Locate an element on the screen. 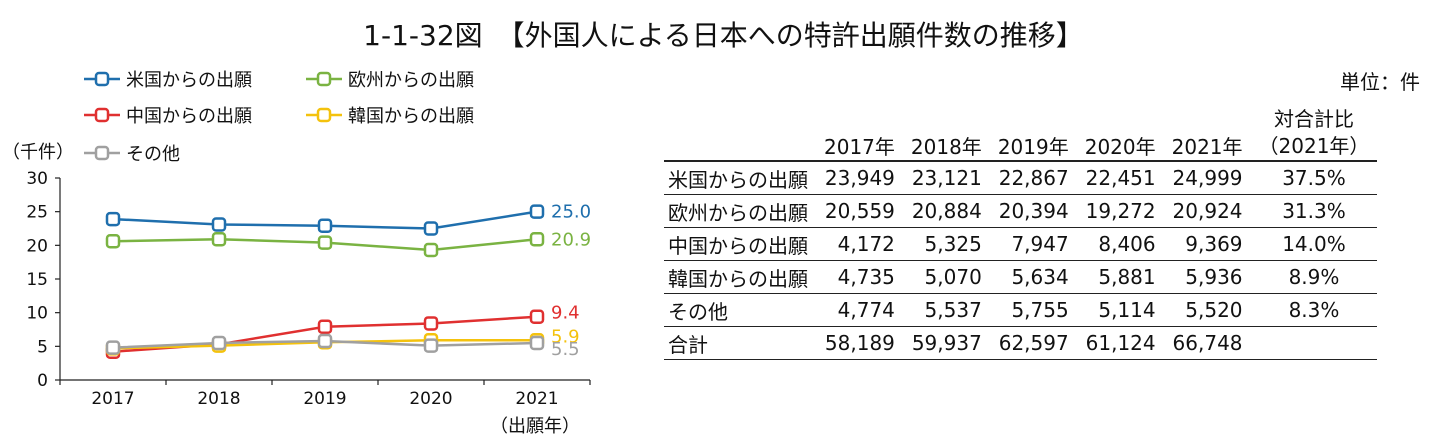 This screenshot has width=1447, height=443. table-cell: 4,735 is located at coordinates (866, 277).